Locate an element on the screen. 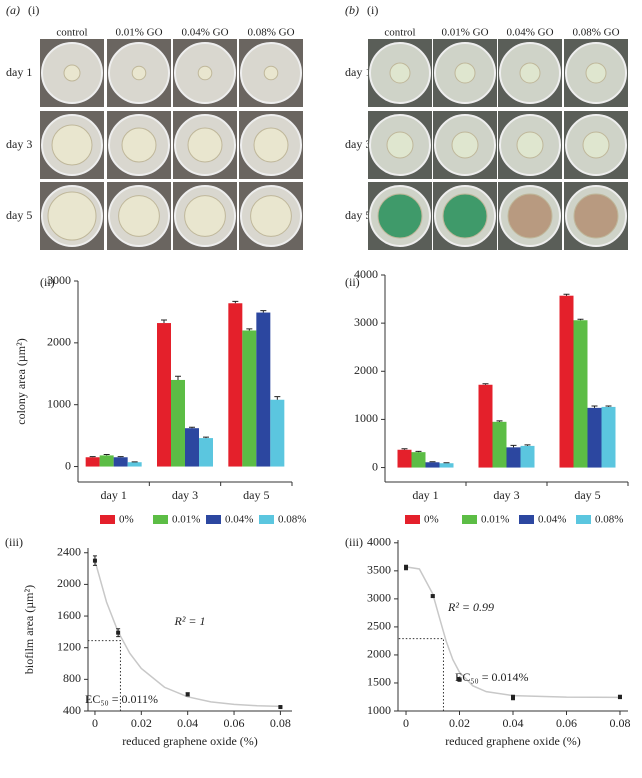 The width and height of the screenshot is (642, 778). legend-label: 0.04% is located at coordinates (239, 520).